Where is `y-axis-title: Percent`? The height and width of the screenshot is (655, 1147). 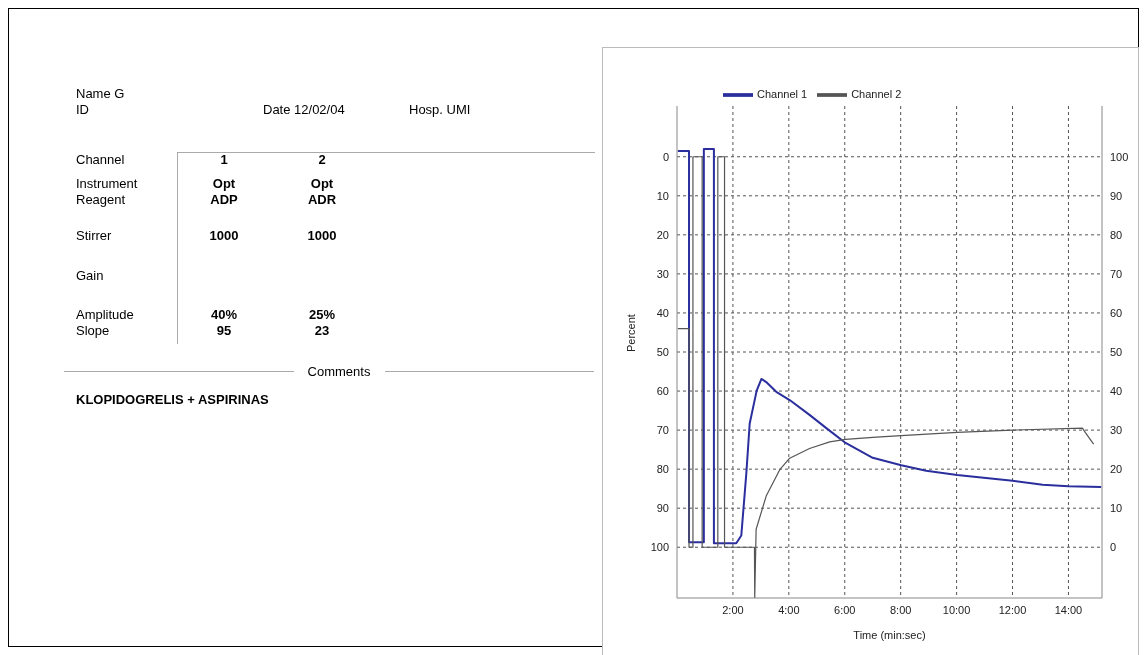 y-axis-title: Percent is located at coordinates (630, 333).